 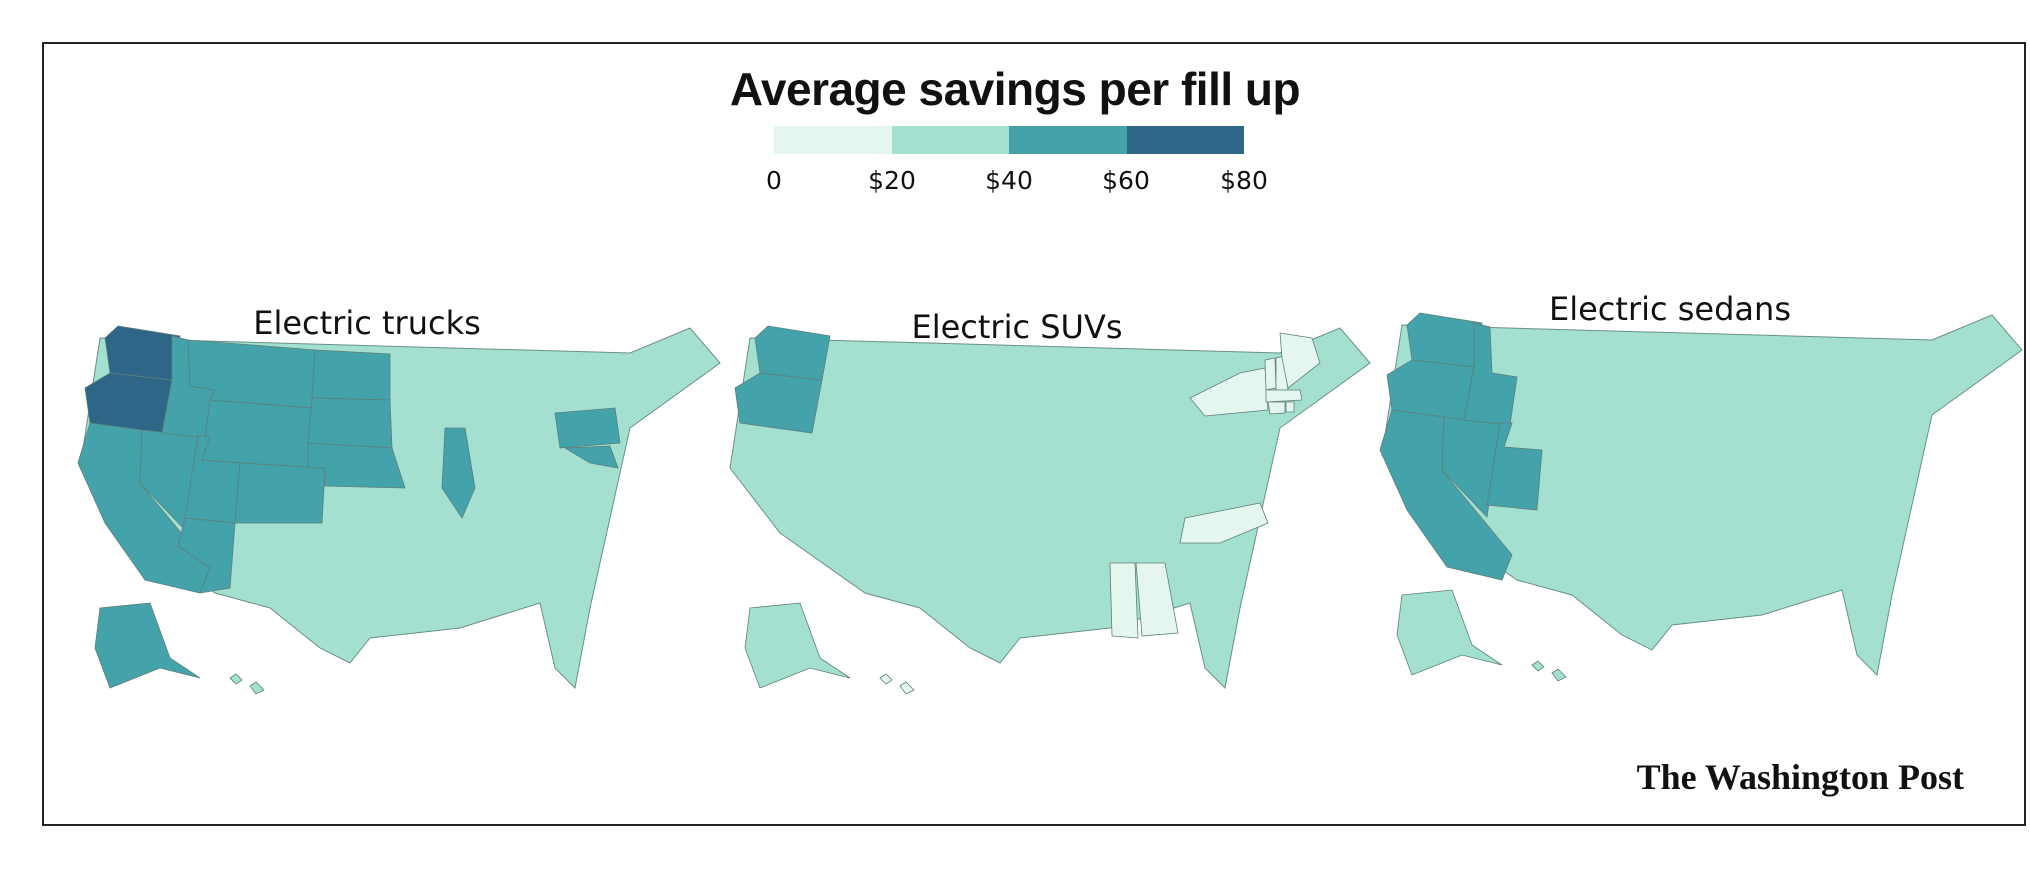 I want to click on map-title-sedans: Electric sedans, so click(x=1670, y=309).